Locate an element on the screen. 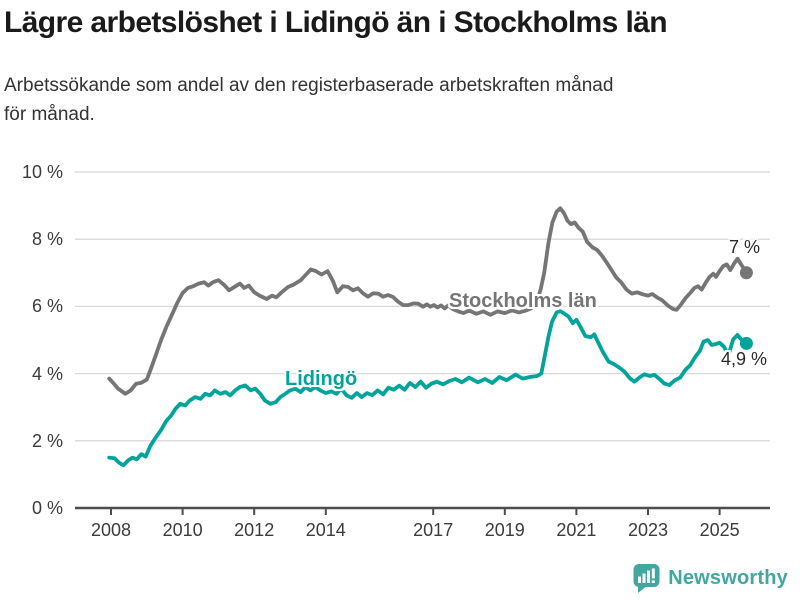  newsworthy-icon is located at coordinates (646, 578).